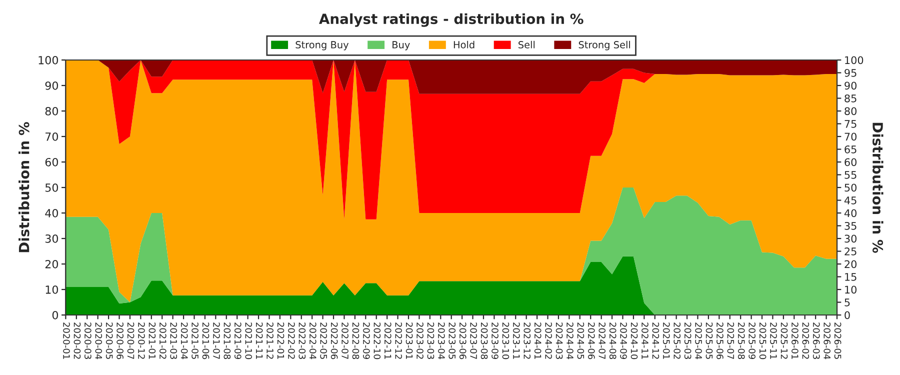 The width and height of the screenshot is (900, 375). What do you see at coordinates (398, 340) in the screenshot?
I see `x-tick-label: 2022-12` at bounding box center [398, 340].